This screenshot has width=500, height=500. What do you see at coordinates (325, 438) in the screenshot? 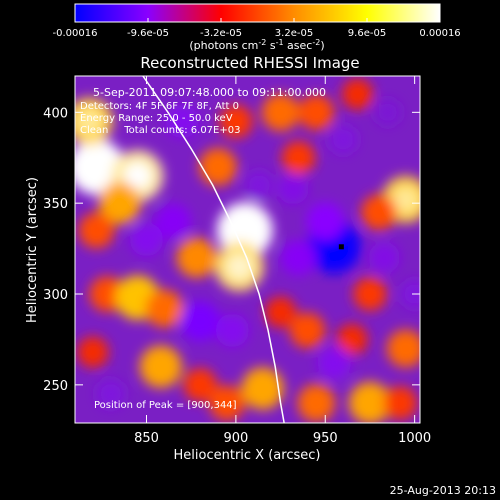
I see `x-tick-label: 950` at bounding box center [325, 438].